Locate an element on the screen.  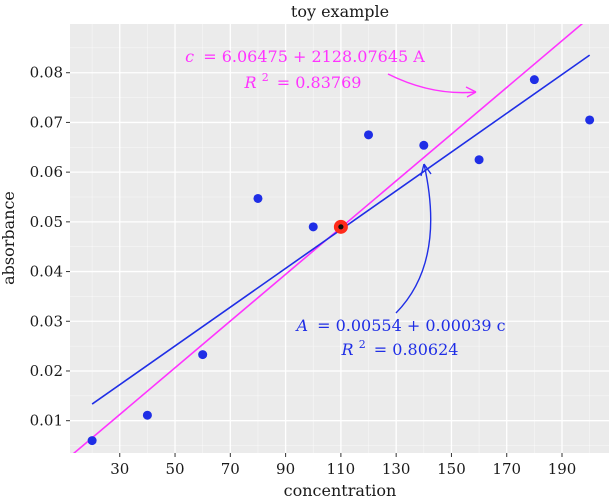
svg-text: R 2 = 0.80624 is located at coordinates (400, 346).